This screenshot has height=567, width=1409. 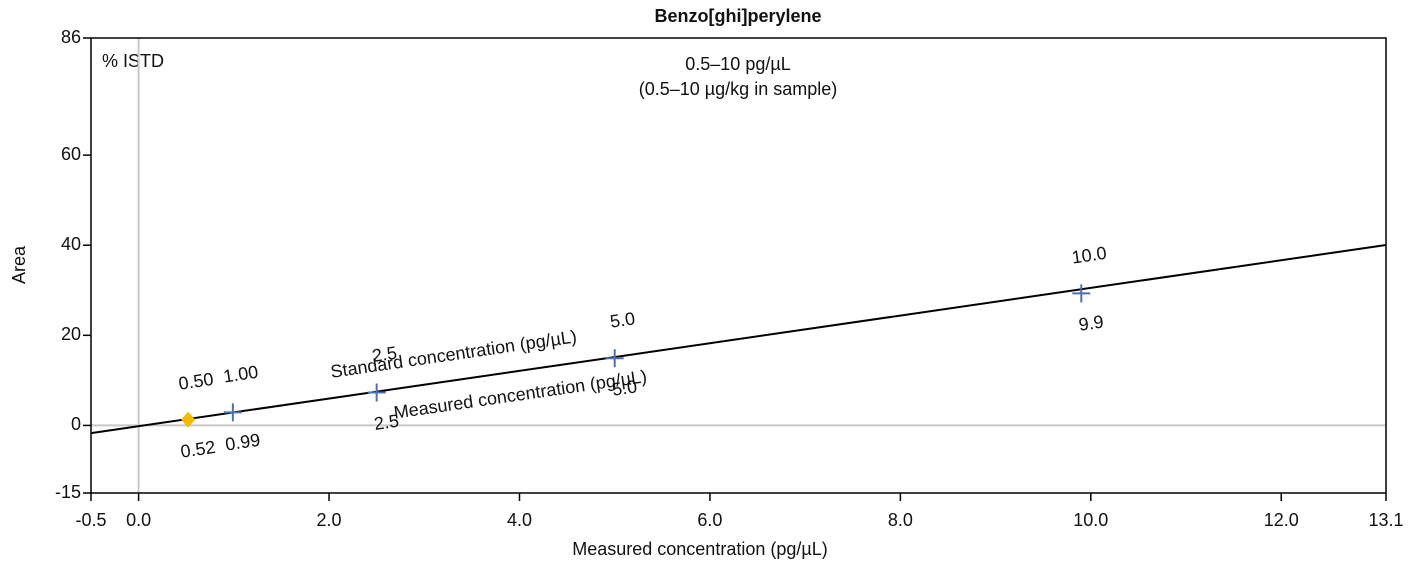 What do you see at coordinates (900, 520) in the screenshot?
I see `x-tick-label: 8.0` at bounding box center [900, 520].